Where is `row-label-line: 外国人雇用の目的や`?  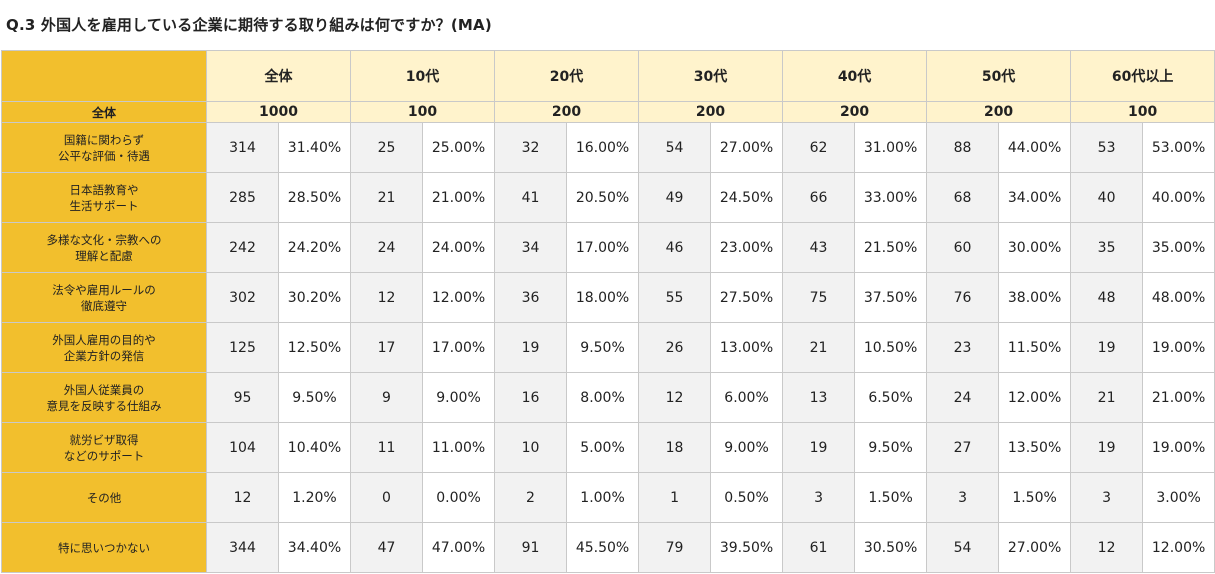 row-label-line: 外国人雇用の目的や is located at coordinates (104, 339).